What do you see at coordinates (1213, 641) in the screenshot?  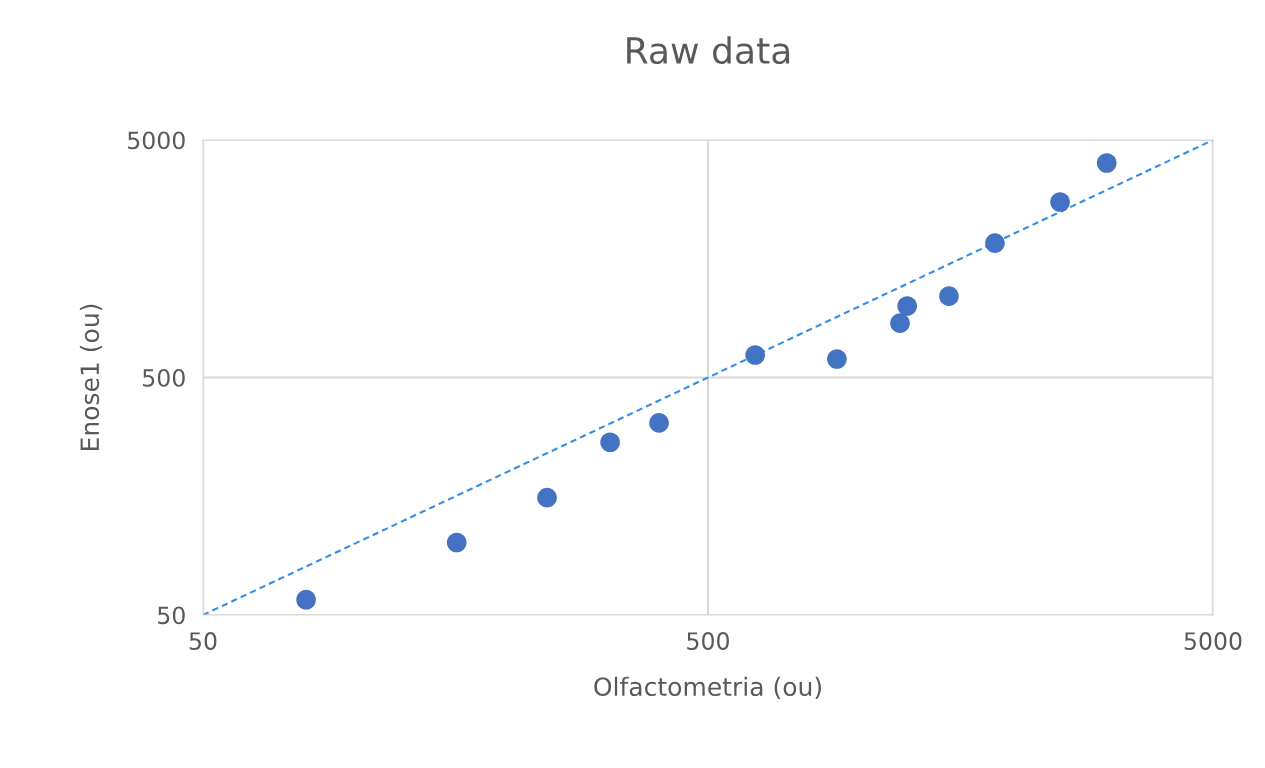 I see `x-tick-label: 5000` at bounding box center [1213, 641].